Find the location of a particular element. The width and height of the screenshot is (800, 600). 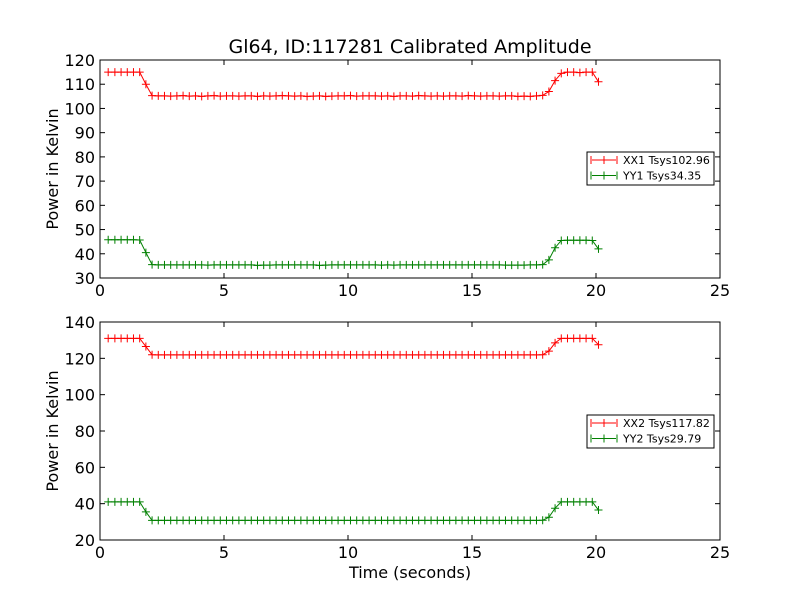

legend-label: YY2 Tsys29.79 is located at coordinates (661, 439).